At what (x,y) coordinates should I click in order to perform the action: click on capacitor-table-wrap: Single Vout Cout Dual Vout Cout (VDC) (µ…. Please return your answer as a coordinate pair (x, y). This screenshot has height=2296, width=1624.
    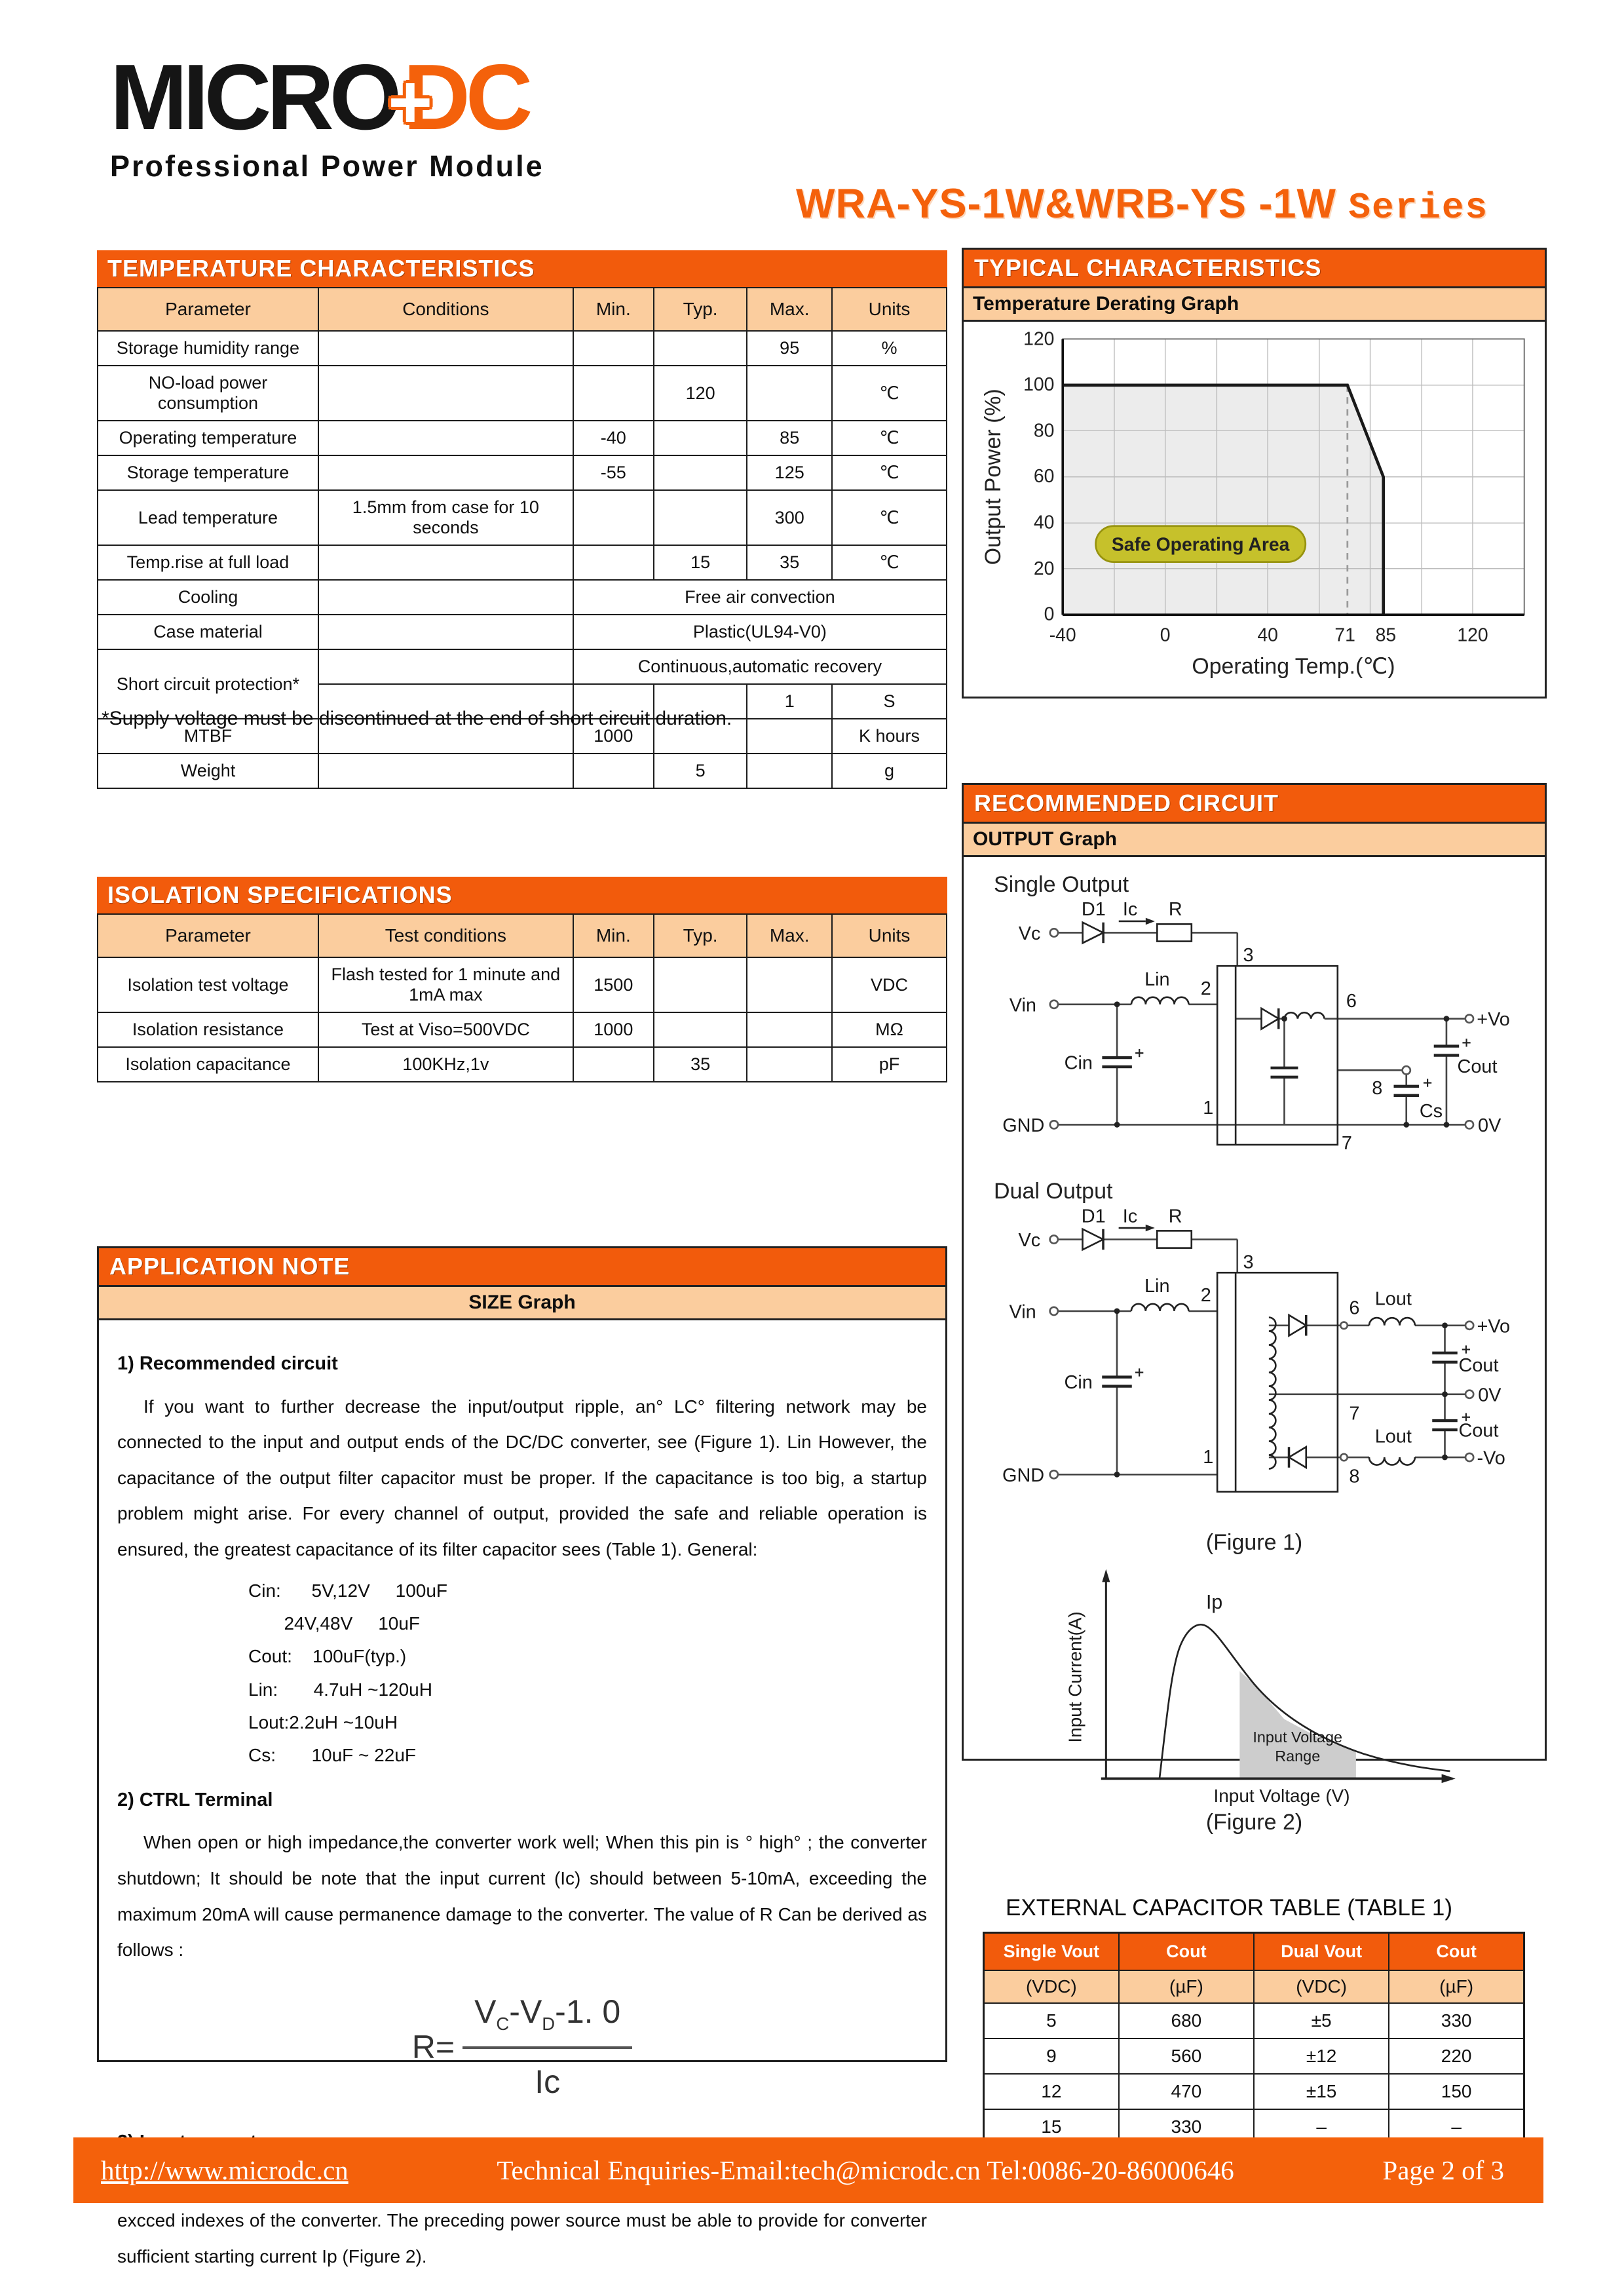
    Looking at the image, I should click on (1254, 2039).